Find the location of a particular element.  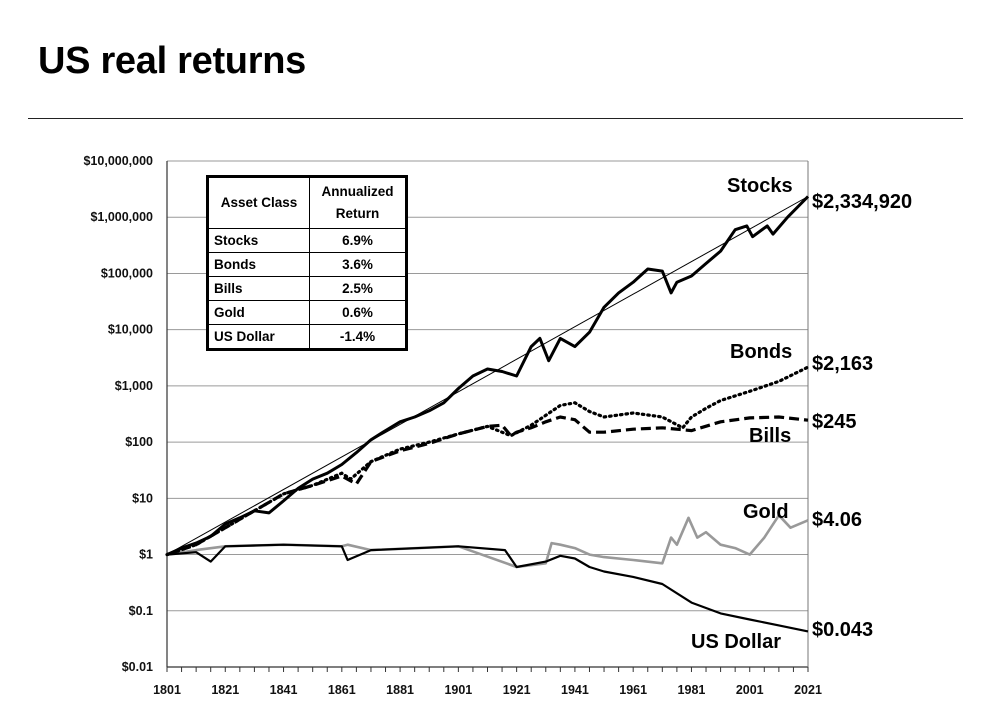

series-name-label-us-dollar: US Dollar is located at coordinates (736, 642).